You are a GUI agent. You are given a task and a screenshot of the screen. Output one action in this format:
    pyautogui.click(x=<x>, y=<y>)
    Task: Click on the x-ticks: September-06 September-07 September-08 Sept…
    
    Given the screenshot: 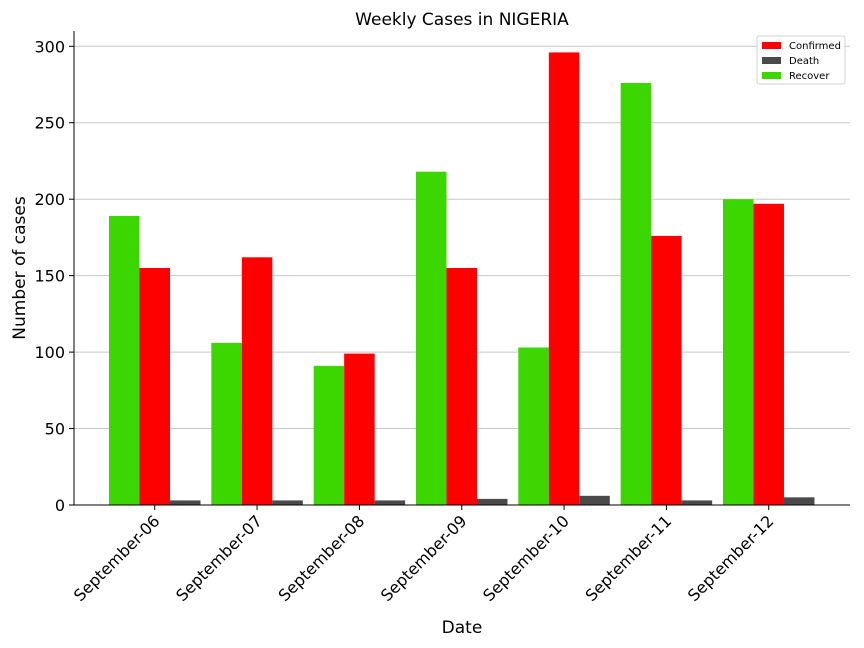 What is the action you would take?
    pyautogui.click(x=424, y=555)
    